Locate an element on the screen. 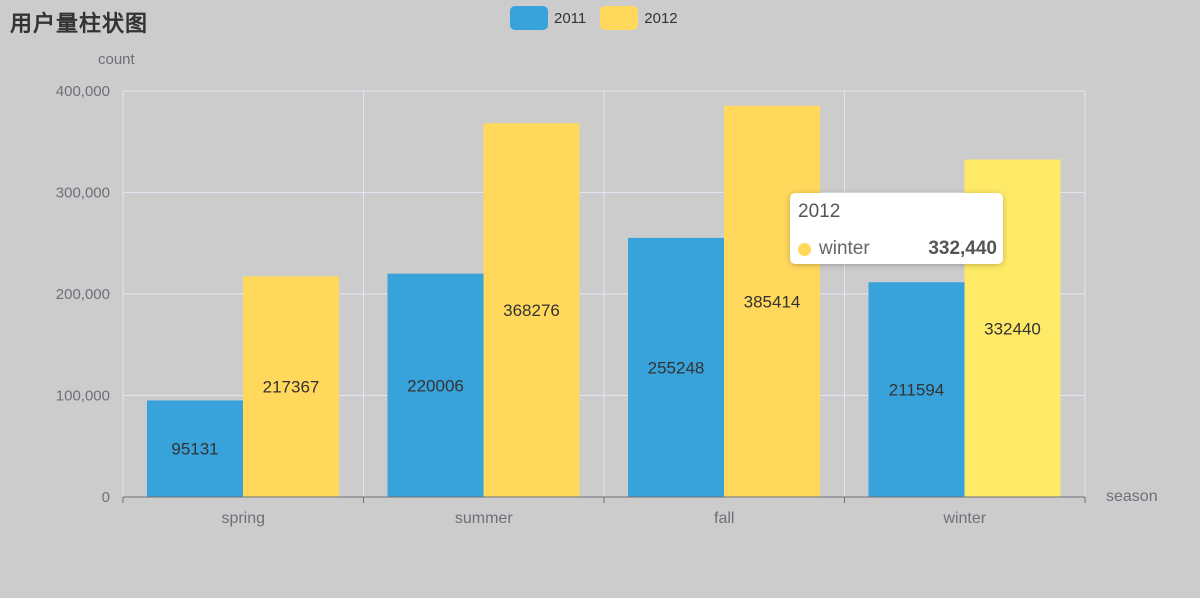 The width and height of the screenshot is (1200, 598). tooltip: 2012 winter 332,440 is located at coordinates (896, 228).